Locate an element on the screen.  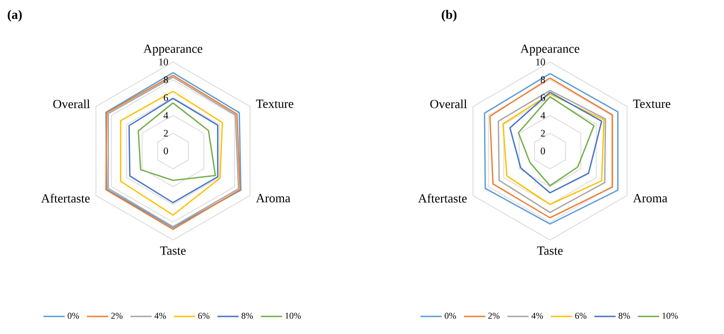
y-tick-label: 8 is located at coordinates (166, 80).